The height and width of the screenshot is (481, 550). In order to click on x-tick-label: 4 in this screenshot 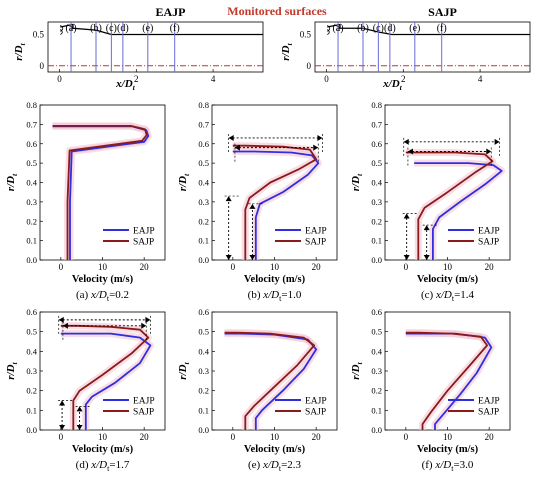, I will do `click(213, 79)`.